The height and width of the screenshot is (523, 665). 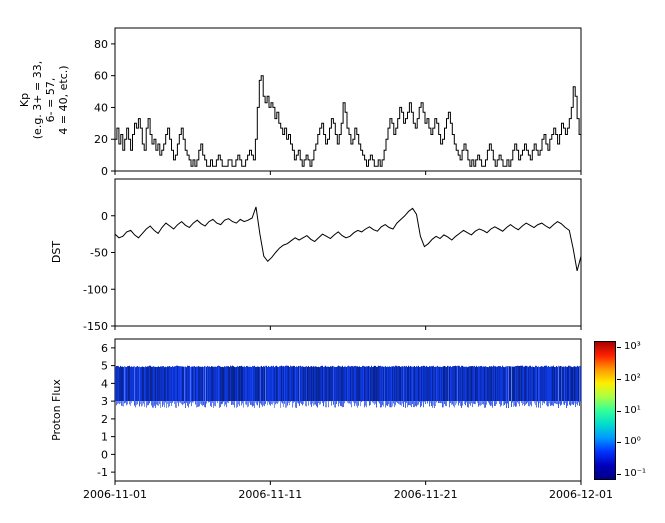 What do you see at coordinates (104, 401) in the screenshot?
I see `proton_flux-ytick-label: 3` at bounding box center [104, 401].